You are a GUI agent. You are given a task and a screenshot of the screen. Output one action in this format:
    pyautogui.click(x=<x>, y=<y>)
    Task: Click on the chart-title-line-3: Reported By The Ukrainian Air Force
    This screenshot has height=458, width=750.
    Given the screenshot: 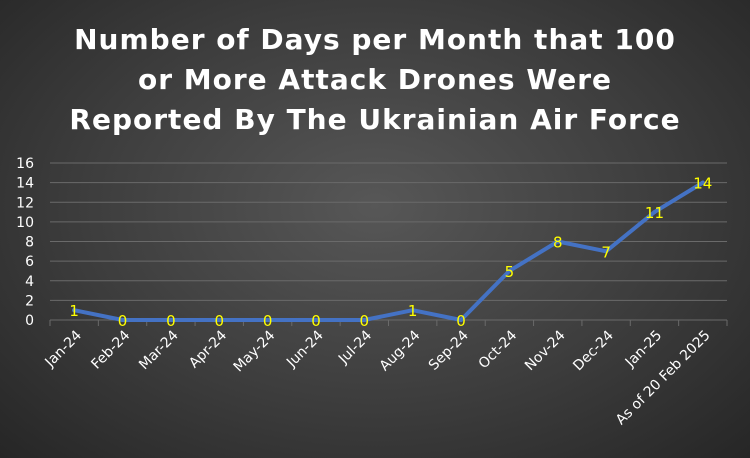 What is the action you would take?
    pyautogui.click(x=375, y=119)
    